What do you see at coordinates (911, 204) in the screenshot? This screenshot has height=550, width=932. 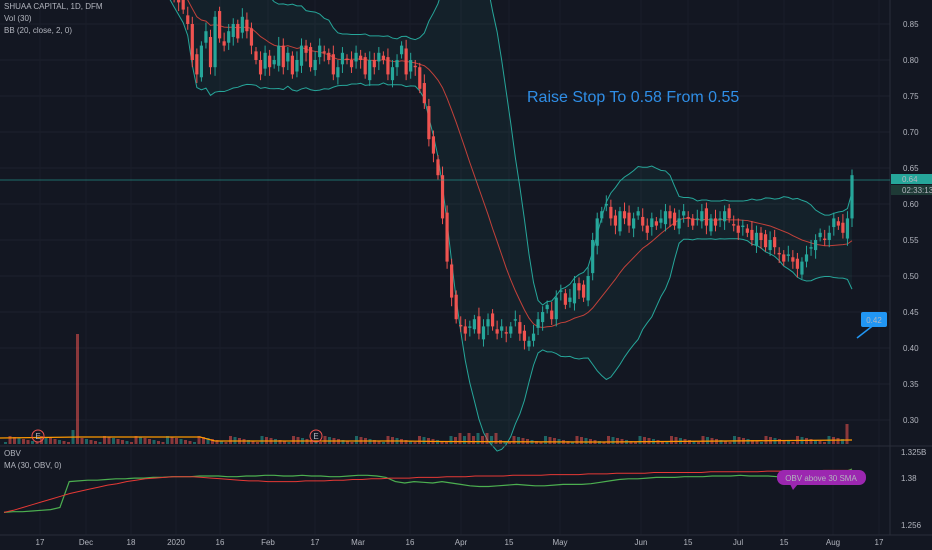 I see `y-tick-label: 0.60` at bounding box center [911, 204].